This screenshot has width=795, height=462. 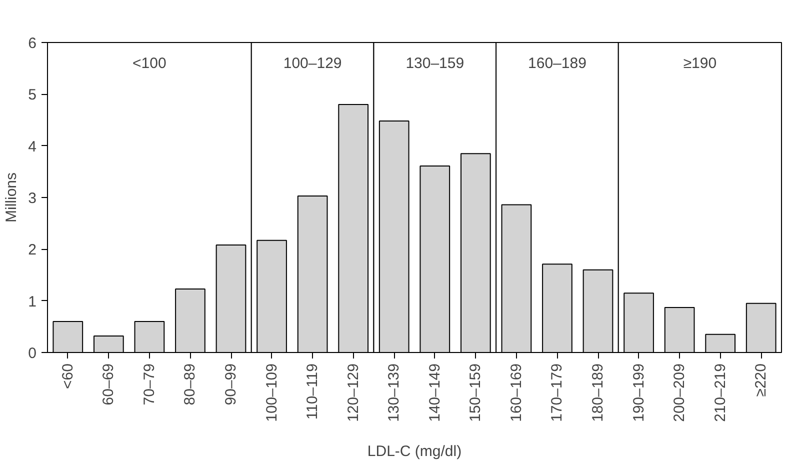 I want to click on x-tick-label: 180–189, so click(x=598, y=392).